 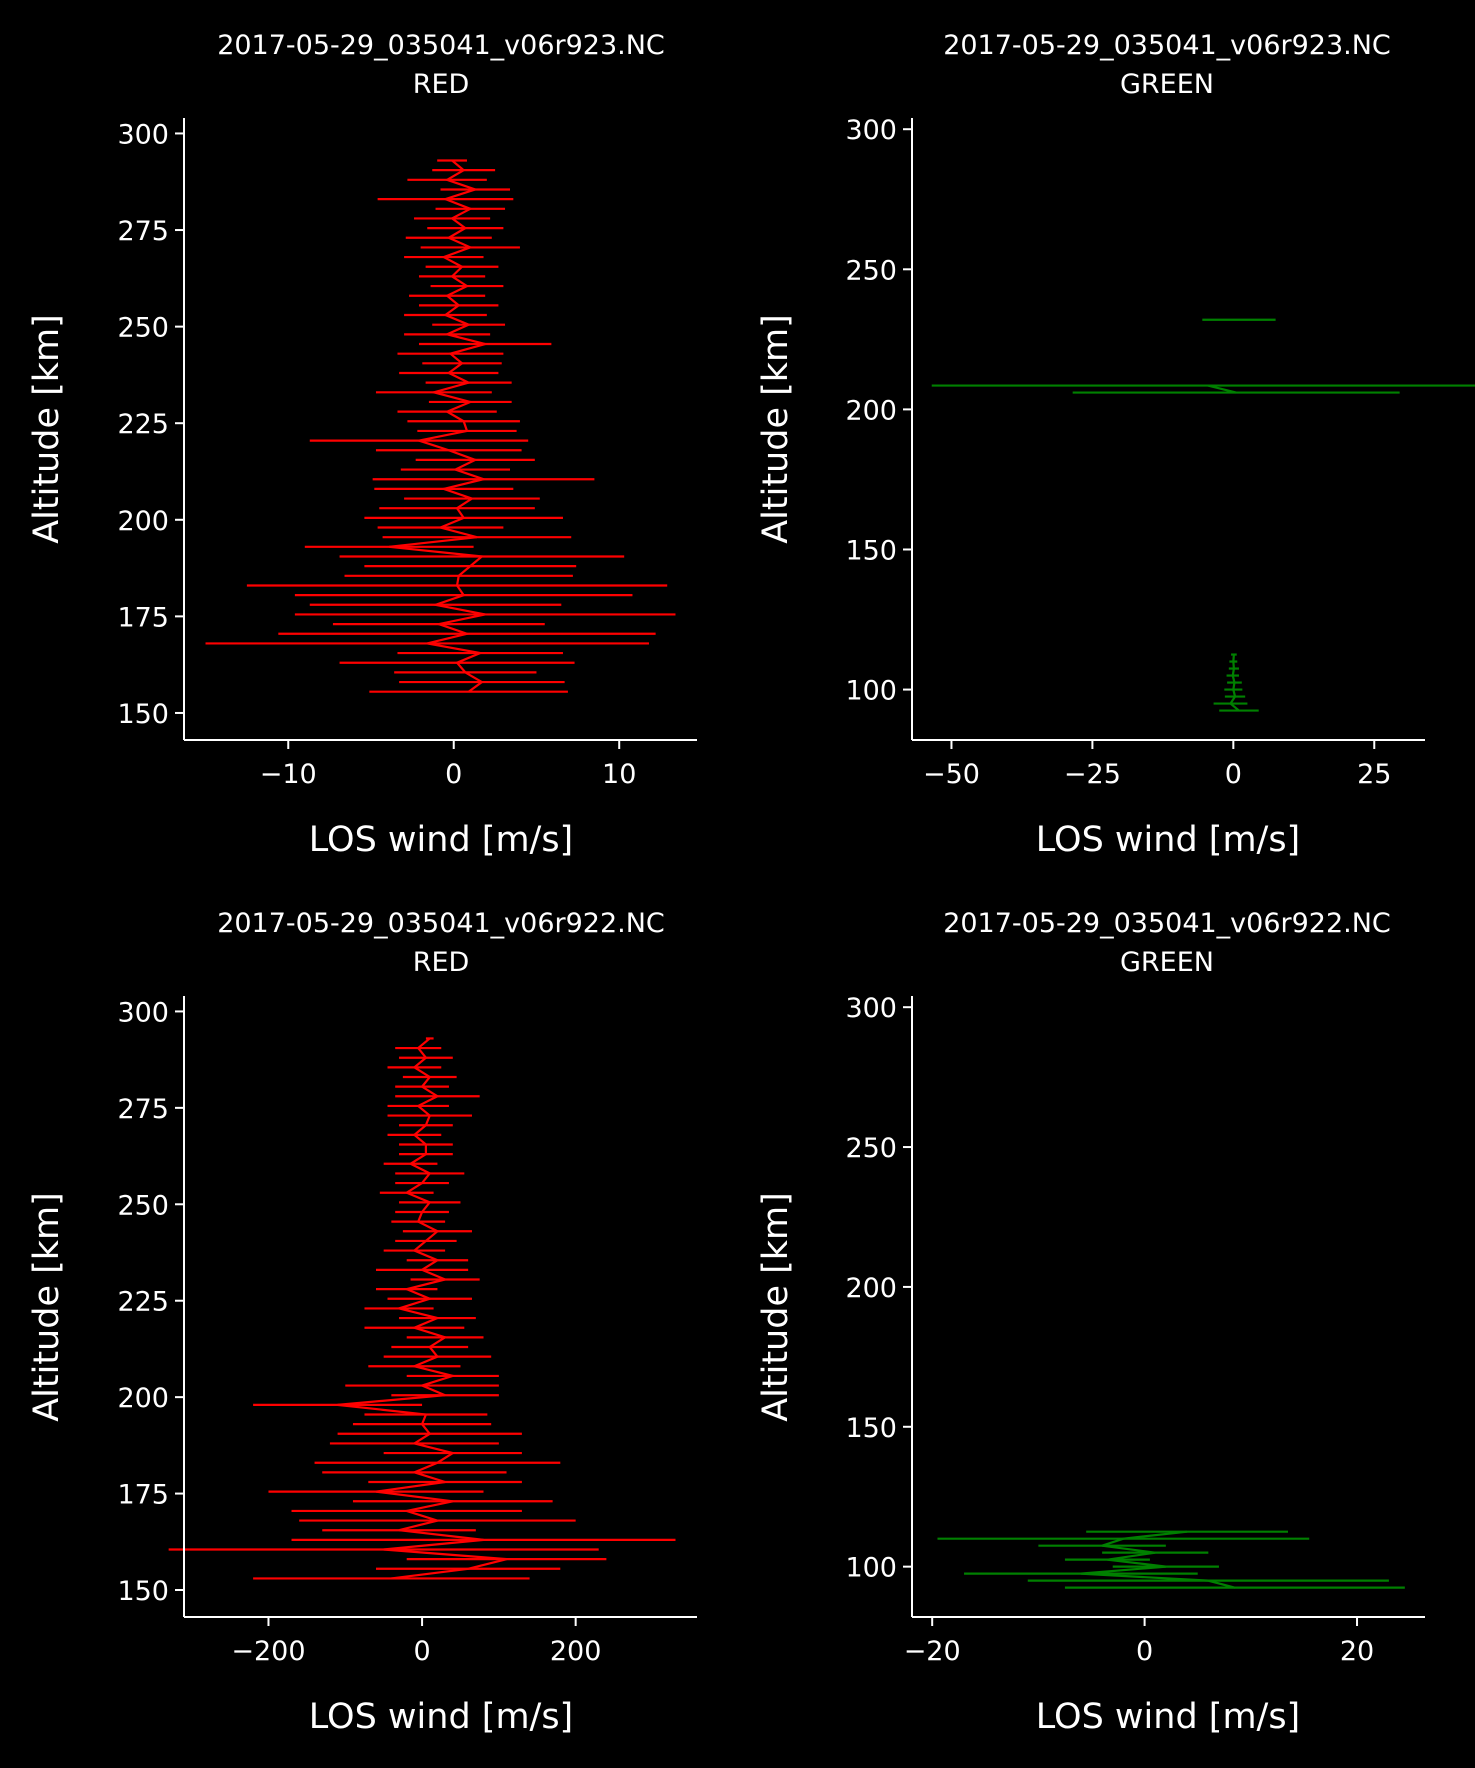 What do you see at coordinates (1157, 765) in the screenshot?
I see `x-ticks: −50 −25 0 25` at bounding box center [1157, 765].